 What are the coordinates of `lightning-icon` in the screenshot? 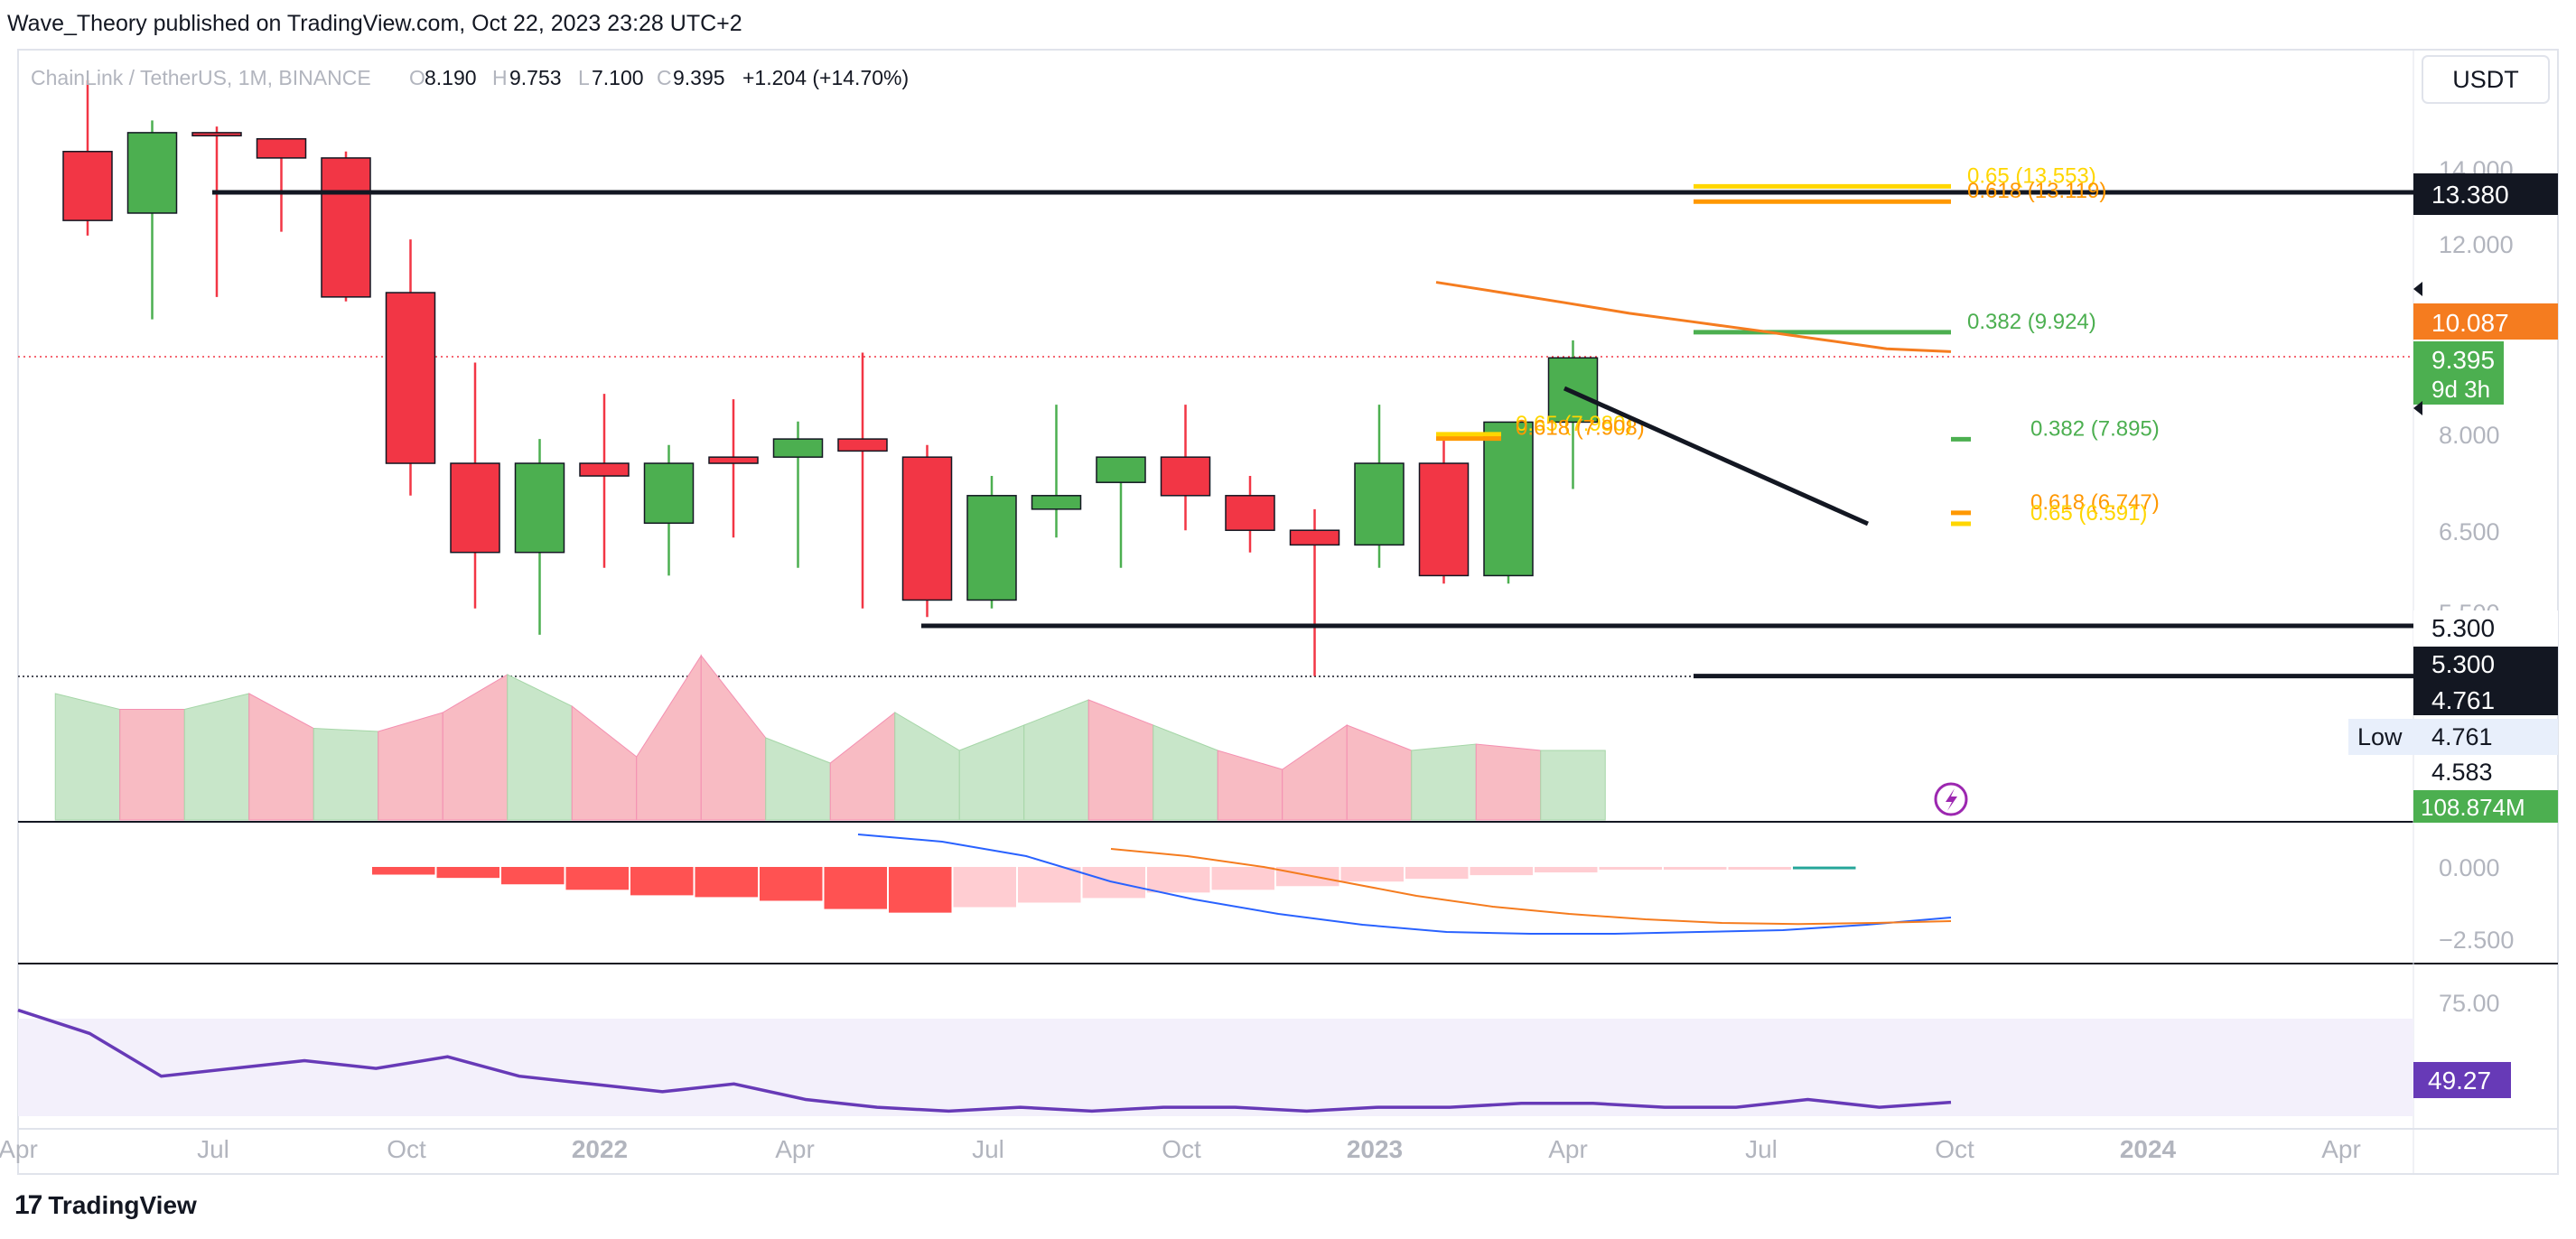 It's located at (1951, 799).